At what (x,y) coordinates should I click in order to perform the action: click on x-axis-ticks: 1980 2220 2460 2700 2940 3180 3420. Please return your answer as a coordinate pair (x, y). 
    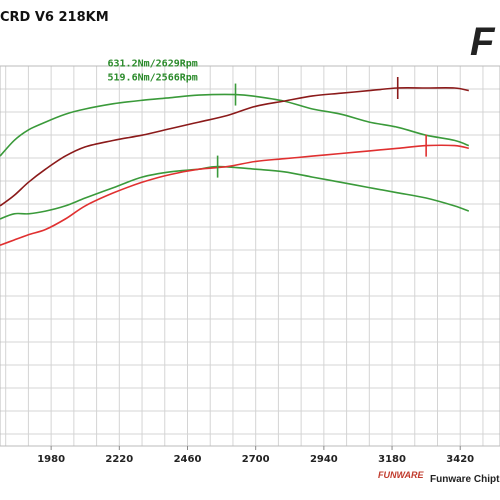
    Looking at the image, I should click on (255, 455).